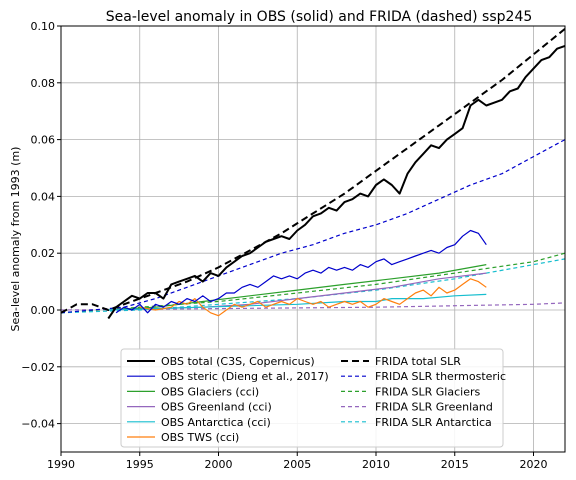 The width and height of the screenshot is (576, 480). Describe the element at coordinates (418, 361) in the screenshot. I see `legend-label-frida-total-slr: FRIDA total SLR` at that location.